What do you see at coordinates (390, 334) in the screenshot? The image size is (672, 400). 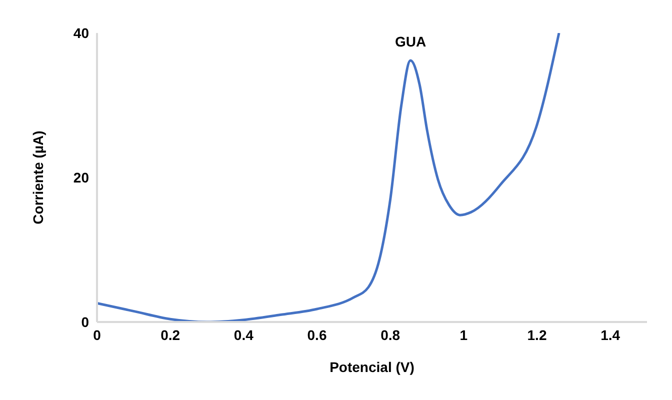 I see `x-tick-label: 0.8` at bounding box center [390, 334].